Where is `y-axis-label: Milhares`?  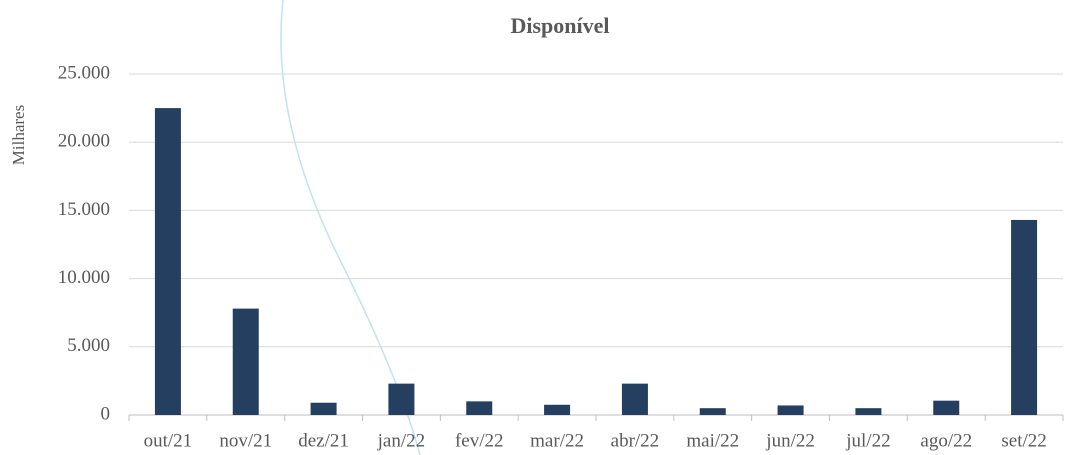 y-axis-label: Milhares is located at coordinates (18, 135).